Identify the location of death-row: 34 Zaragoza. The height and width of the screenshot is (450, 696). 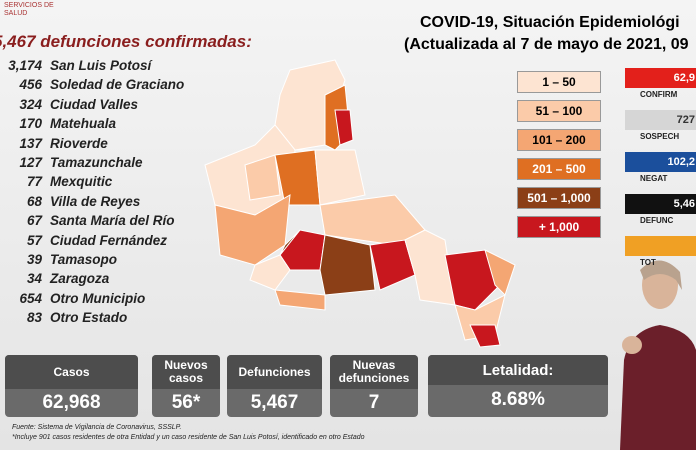
(54, 278).